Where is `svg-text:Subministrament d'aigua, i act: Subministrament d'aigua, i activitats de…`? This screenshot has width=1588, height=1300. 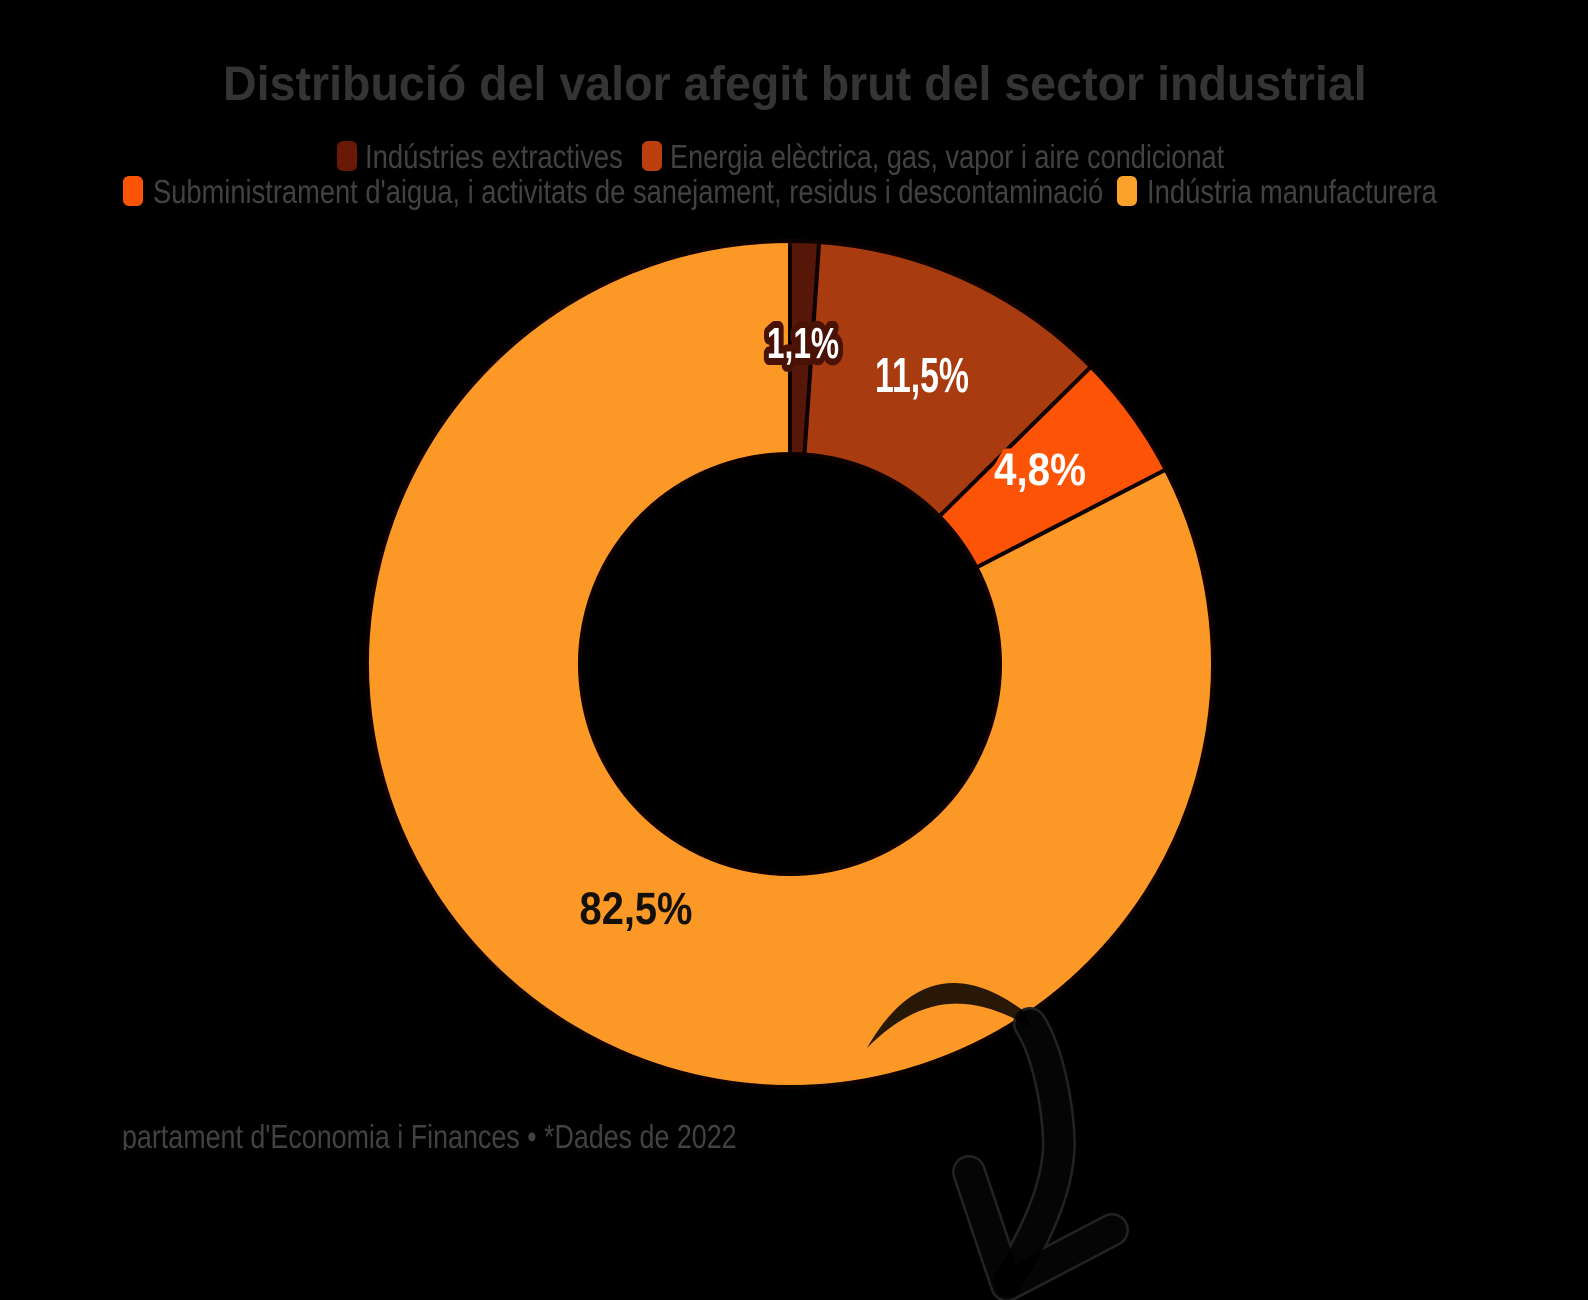
svg-text:Subministrament d'aigua, i act: Subministrament d'aigua, i activitats de… is located at coordinates (628, 193).